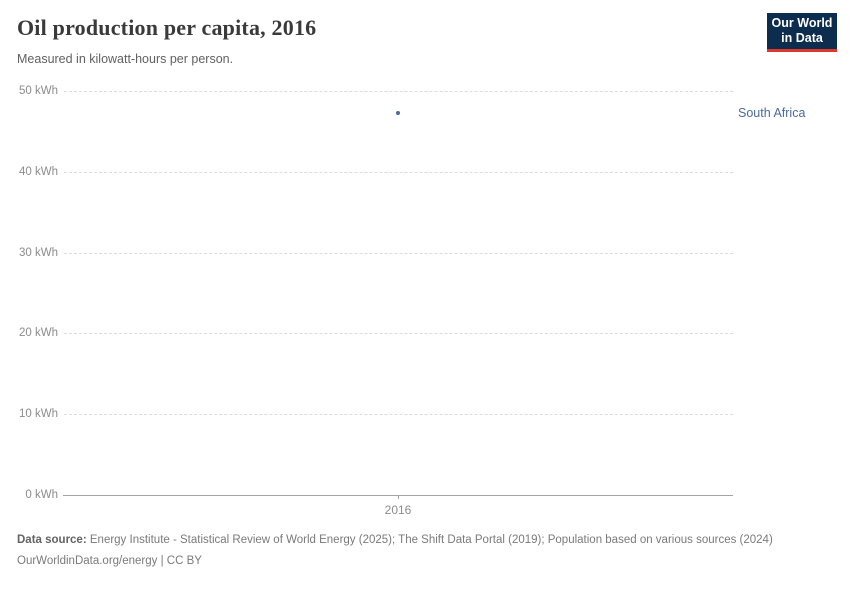  I want to click on x-axis-line, so click(398, 495).